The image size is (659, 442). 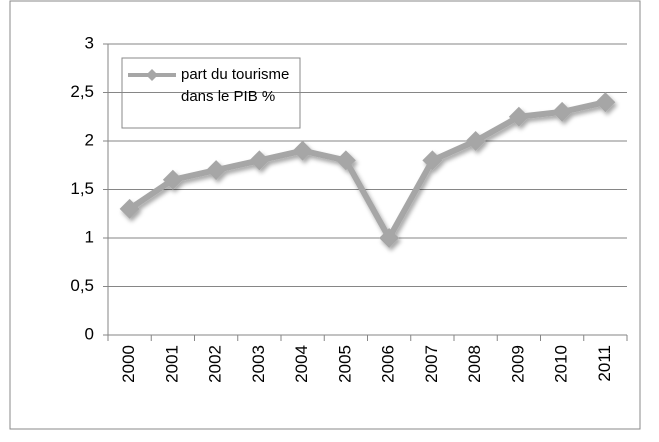 What do you see at coordinates (344, 364) in the screenshot?
I see `x-tick-label: 2005` at bounding box center [344, 364].